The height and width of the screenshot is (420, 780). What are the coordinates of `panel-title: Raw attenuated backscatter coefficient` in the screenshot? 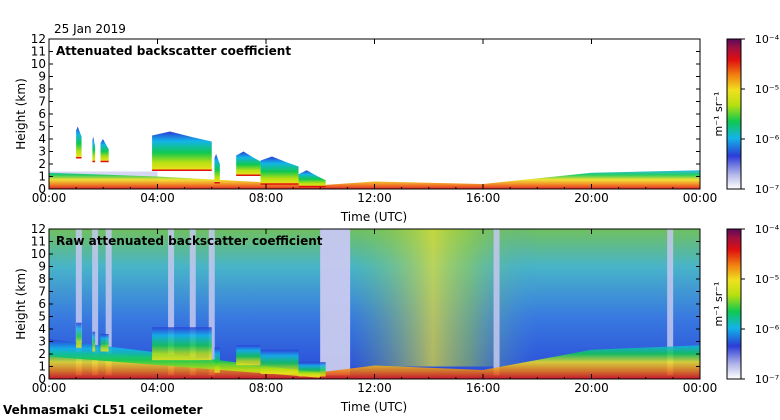 It's located at (189, 241).